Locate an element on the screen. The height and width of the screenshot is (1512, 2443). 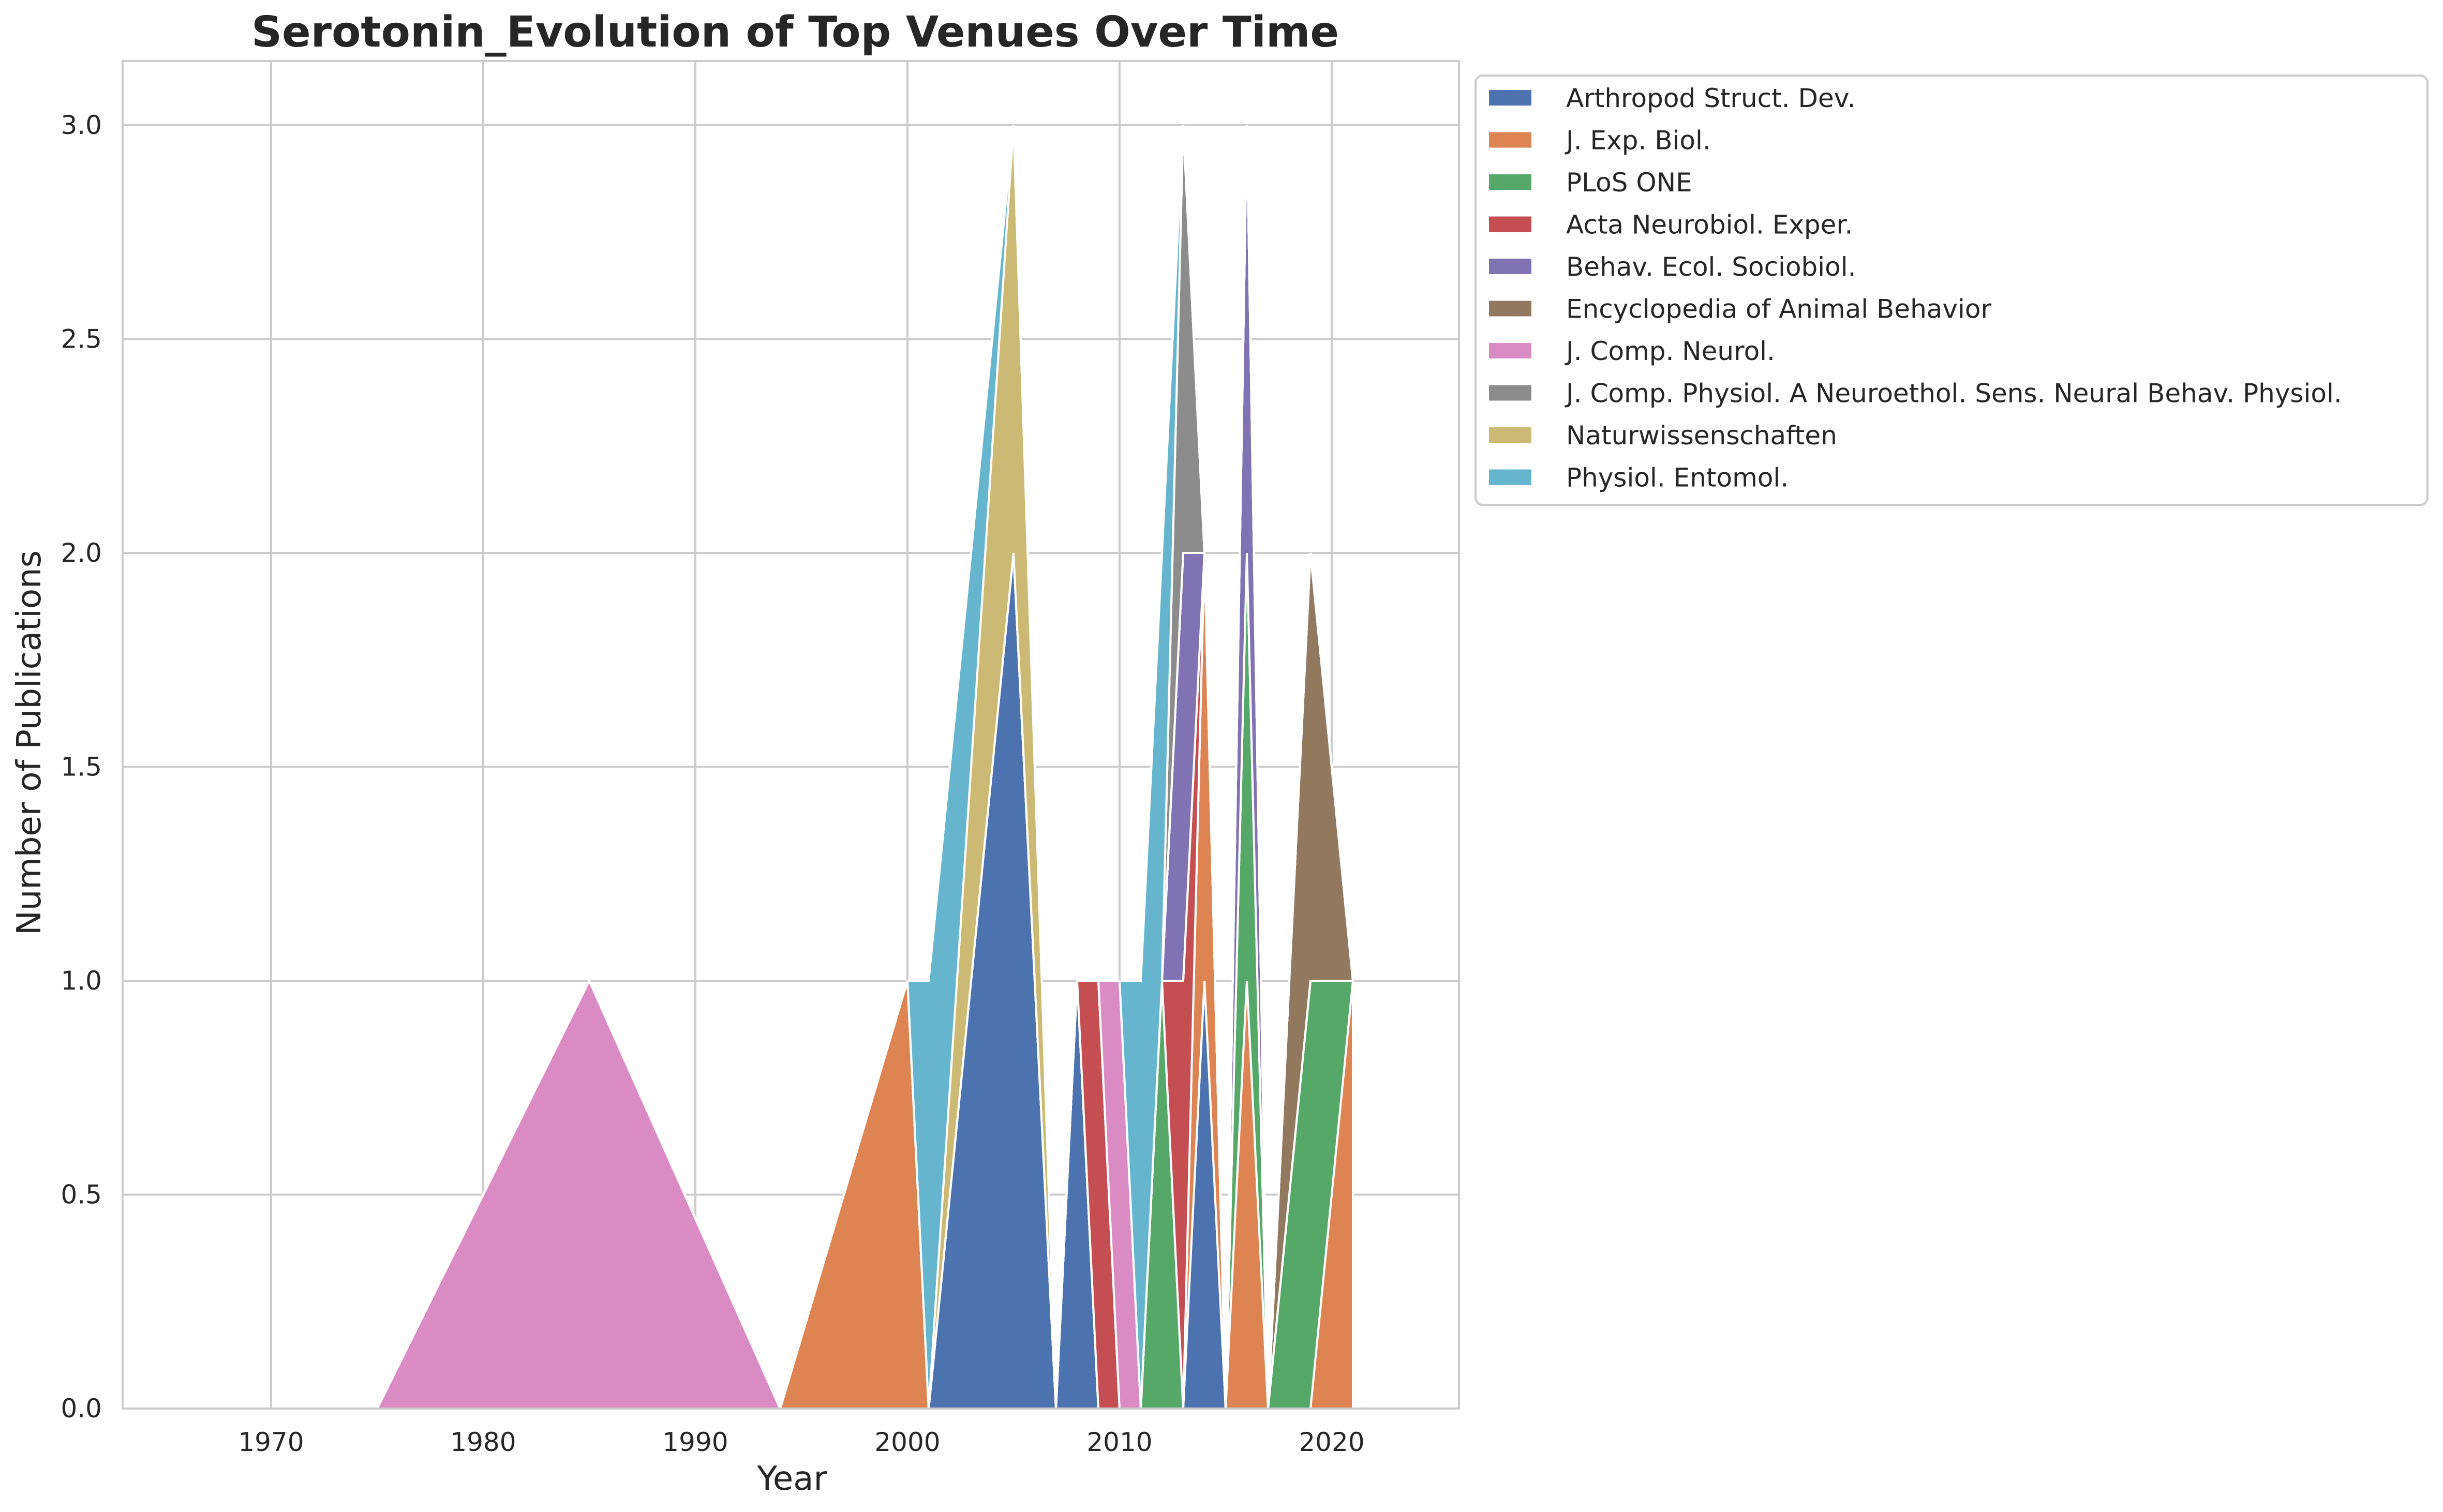
legend-label: Arthropod Struct. Dev. is located at coordinates (1710, 98).